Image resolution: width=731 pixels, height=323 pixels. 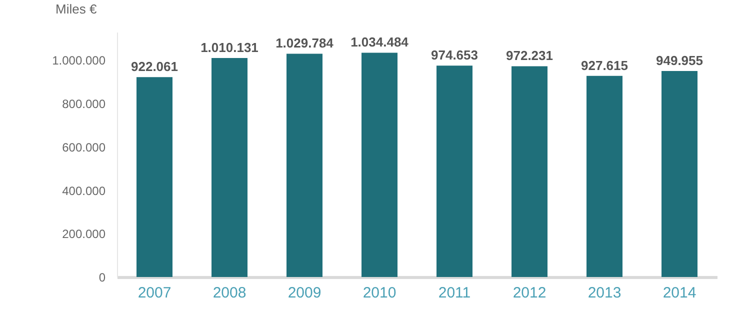 What do you see at coordinates (454, 55) in the screenshot?
I see `data-label: 974.653` at bounding box center [454, 55].